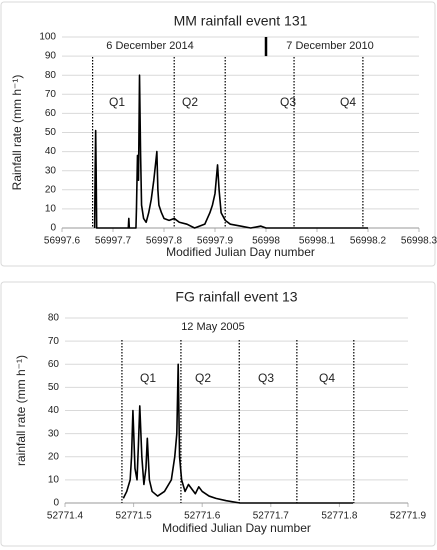 Image resolution: width=437 pixels, height=550 pixels. What do you see at coordinates (215, 241) in the screenshot?
I see `x-tick-label: 56997.9` at bounding box center [215, 241].